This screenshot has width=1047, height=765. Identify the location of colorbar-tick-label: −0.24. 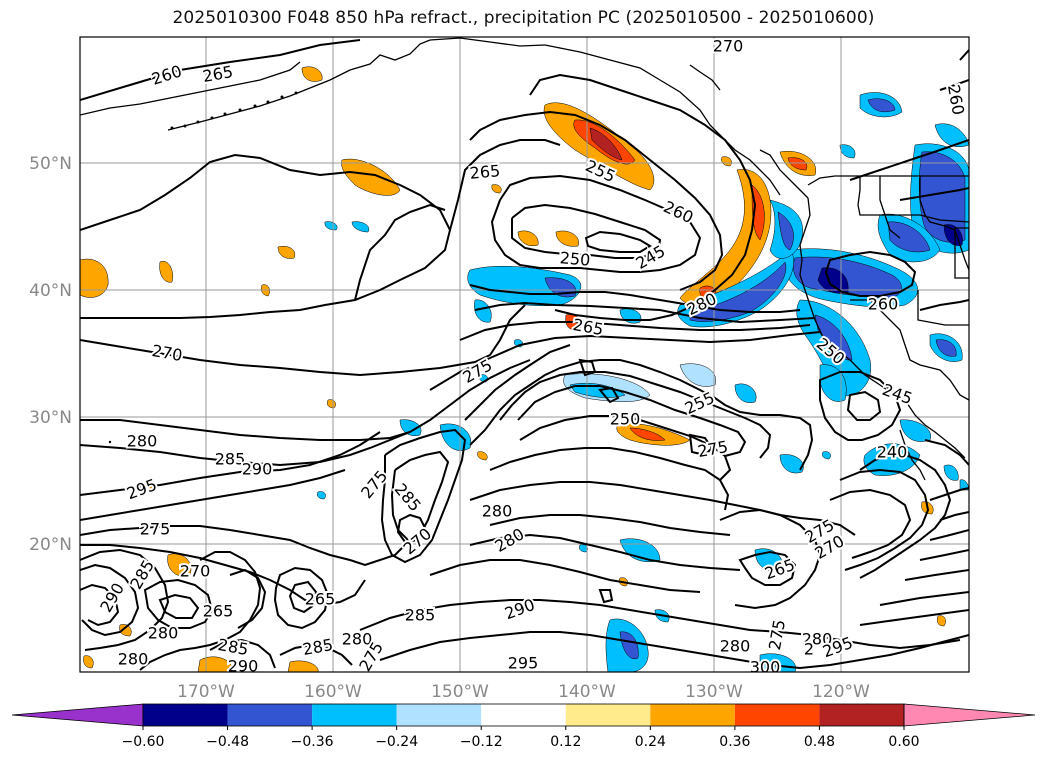
(396, 742).